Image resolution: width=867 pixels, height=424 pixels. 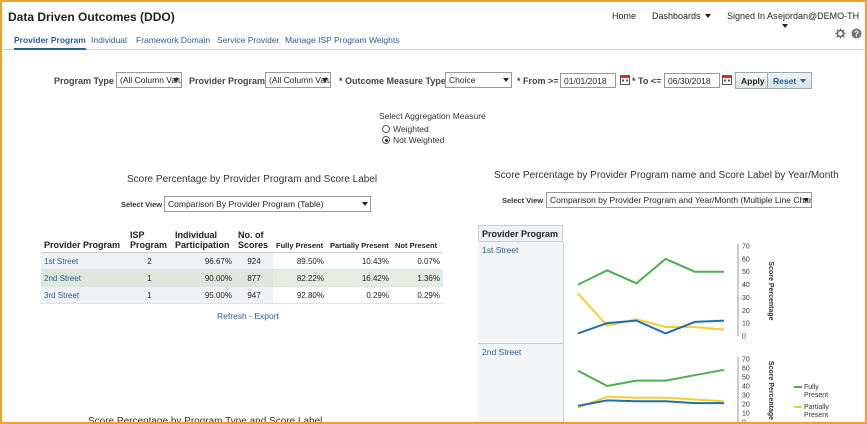 What do you see at coordinates (149, 240) in the screenshot?
I see `col-header-isp-program: ISP Program` at bounding box center [149, 240].